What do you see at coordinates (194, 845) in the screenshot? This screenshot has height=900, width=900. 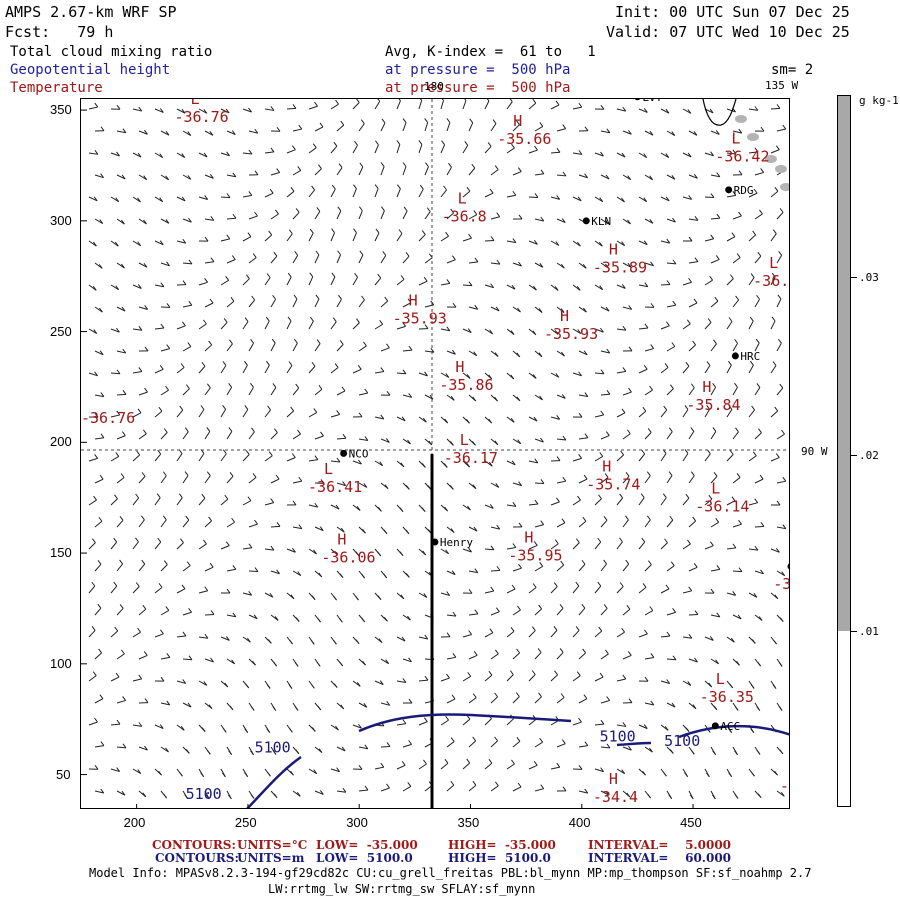 I see `footer-temp-contours: CONTOURS:` at bounding box center [194, 845].